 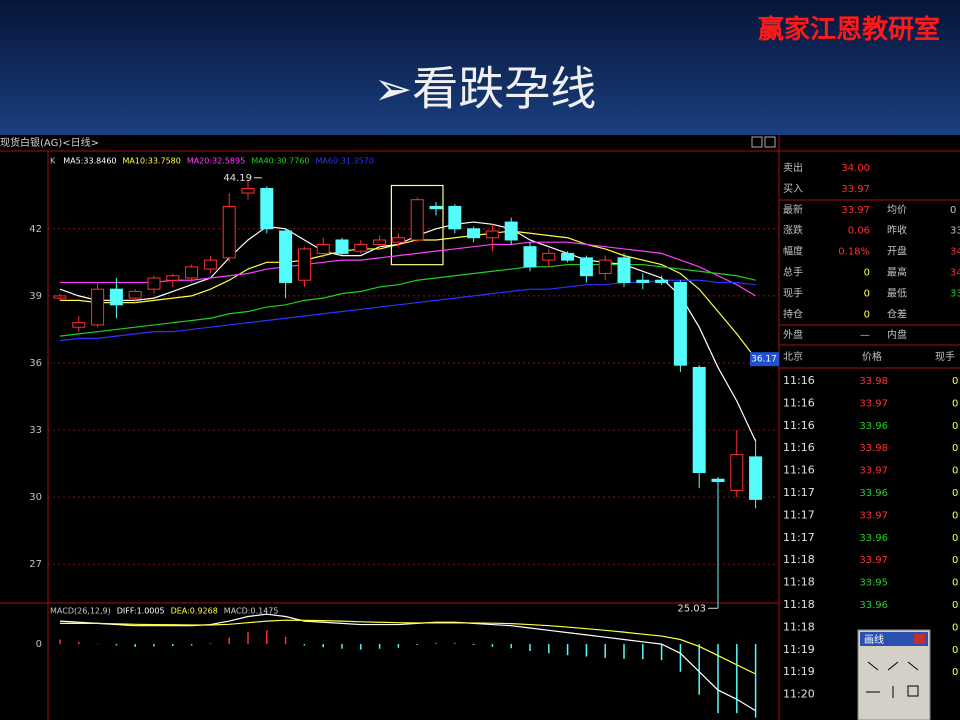 What do you see at coordinates (854, 252) in the screenshot?
I see `quote-value: 0.18%` at bounding box center [854, 252].